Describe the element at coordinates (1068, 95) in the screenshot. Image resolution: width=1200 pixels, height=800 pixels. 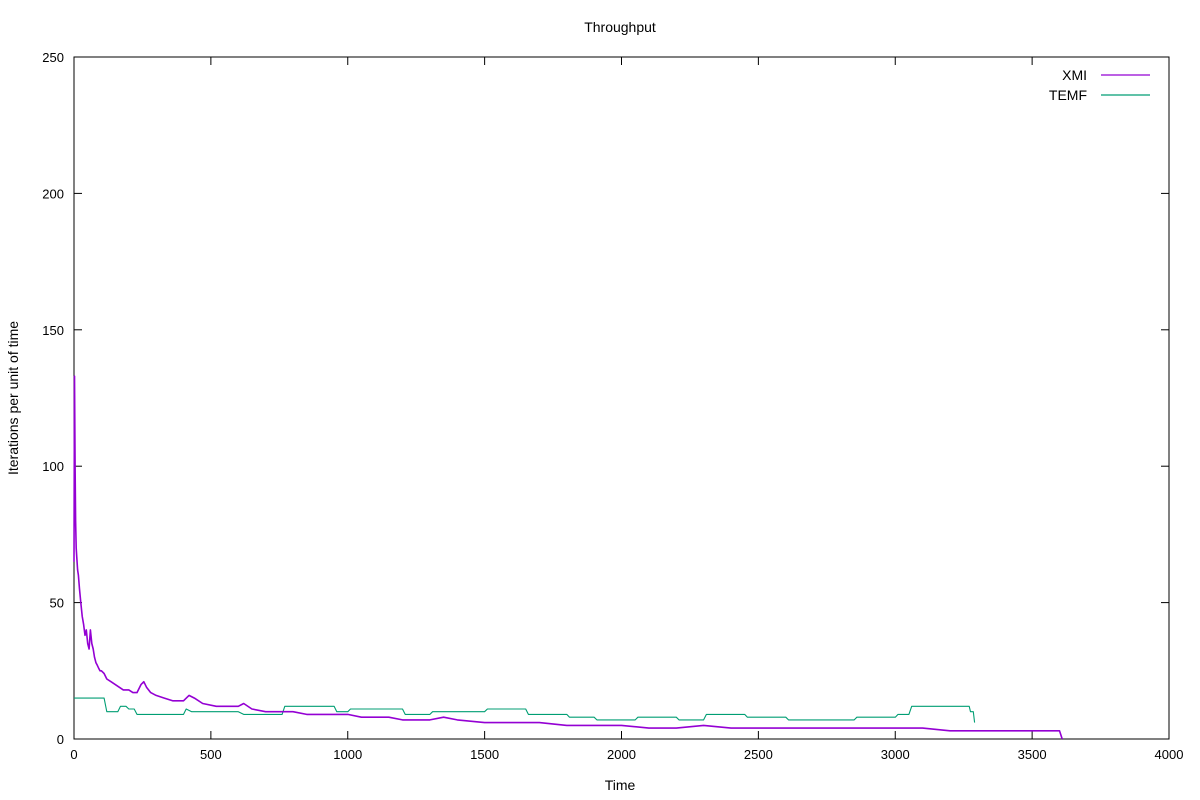
I see `legend-label-temf: TEMF` at that location.